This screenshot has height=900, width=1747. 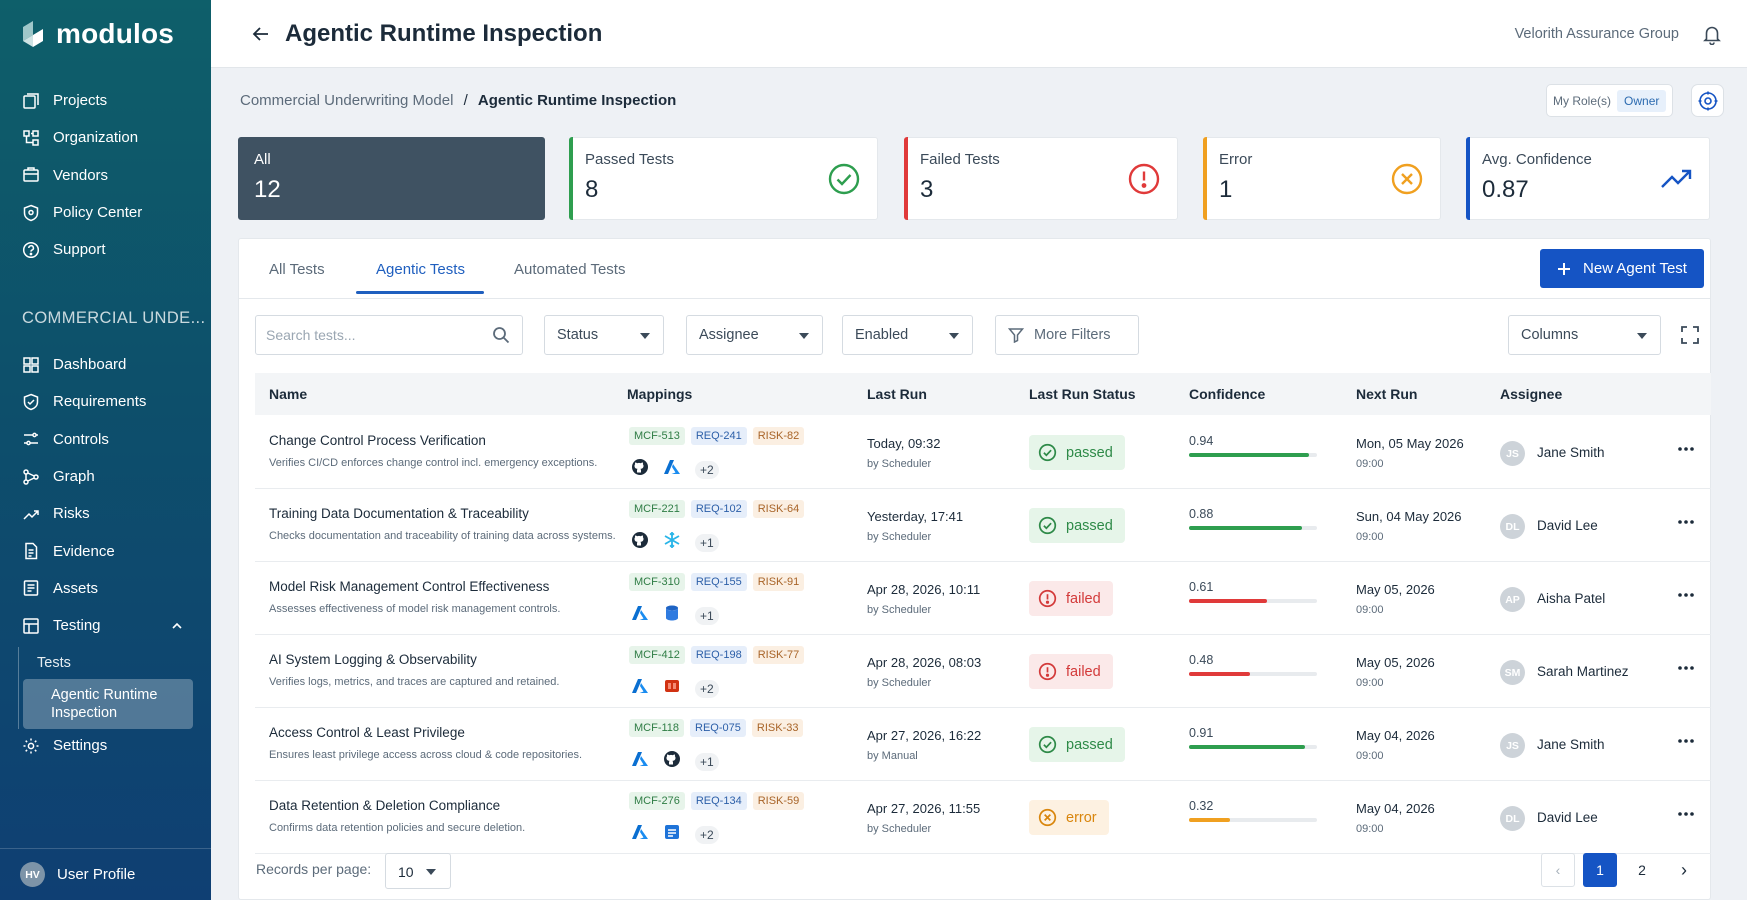 I want to click on organization-name: Velorith Assurance Group, so click(x=1596, y=34).